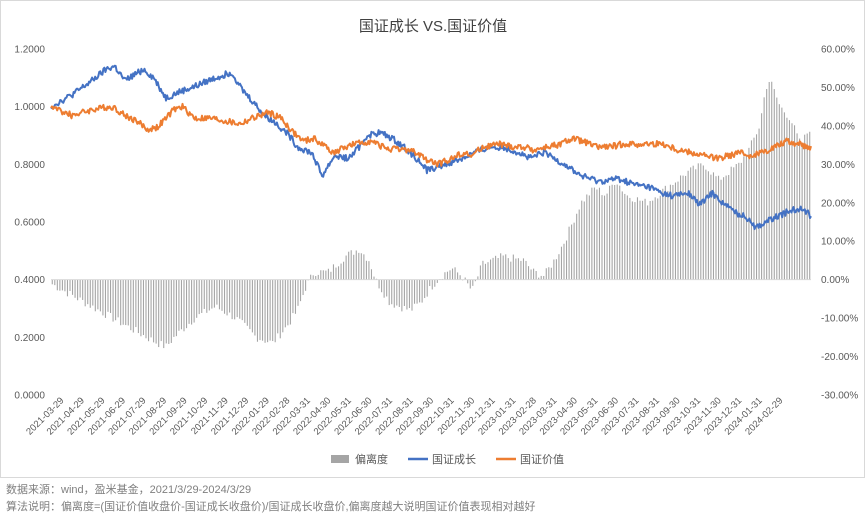 Image resolution: width=865 pixels, height=518 pixels. Describe the element at coordinates (29, 50) in the screenshot. I see `left-tick-label: 1.2000` at that location.